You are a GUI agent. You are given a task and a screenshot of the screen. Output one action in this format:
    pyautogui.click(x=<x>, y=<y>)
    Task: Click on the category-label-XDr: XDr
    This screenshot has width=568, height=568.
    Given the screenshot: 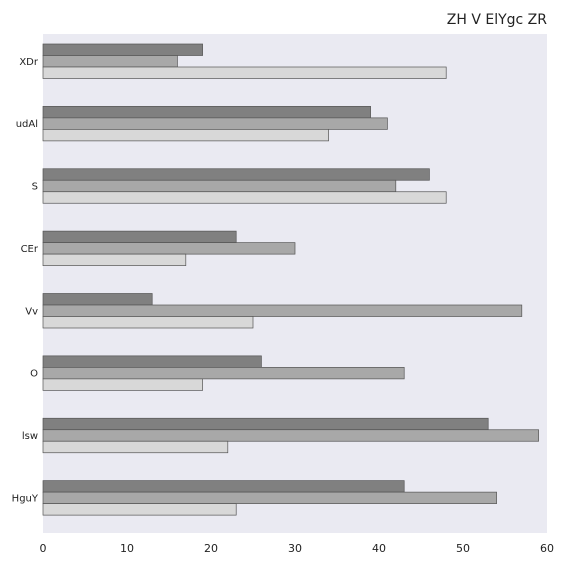 What is the action you would take?
    pyautogui.click(x=29, y=62)
    